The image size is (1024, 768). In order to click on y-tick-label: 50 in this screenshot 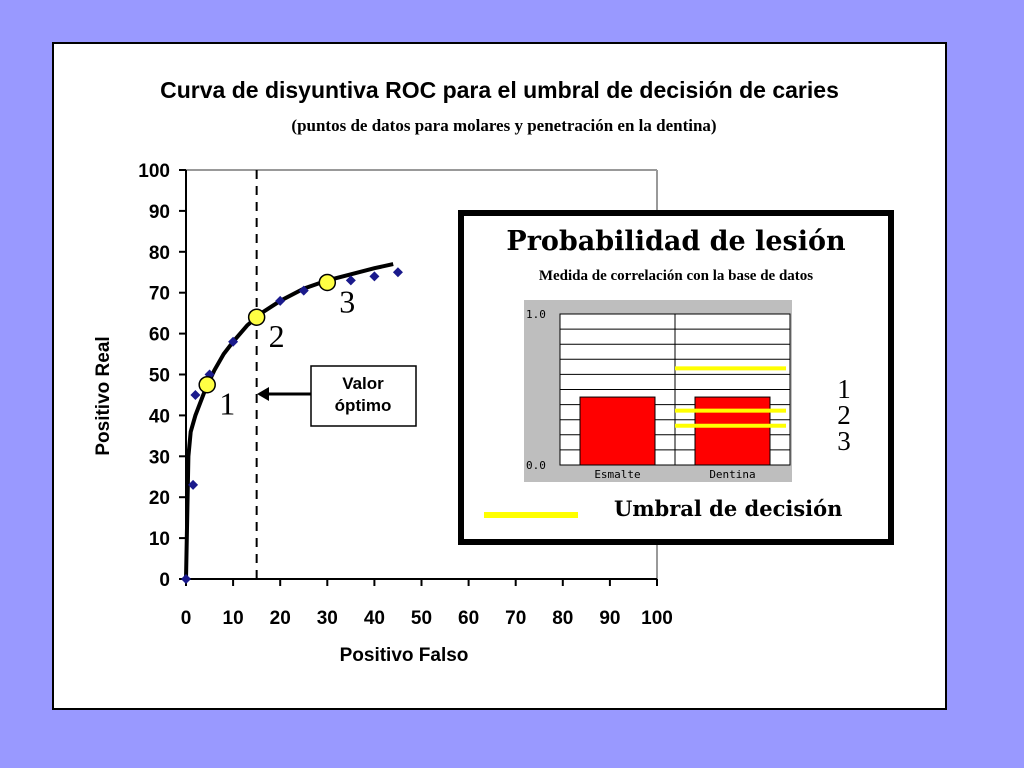, I will do `click(159, 376)`.